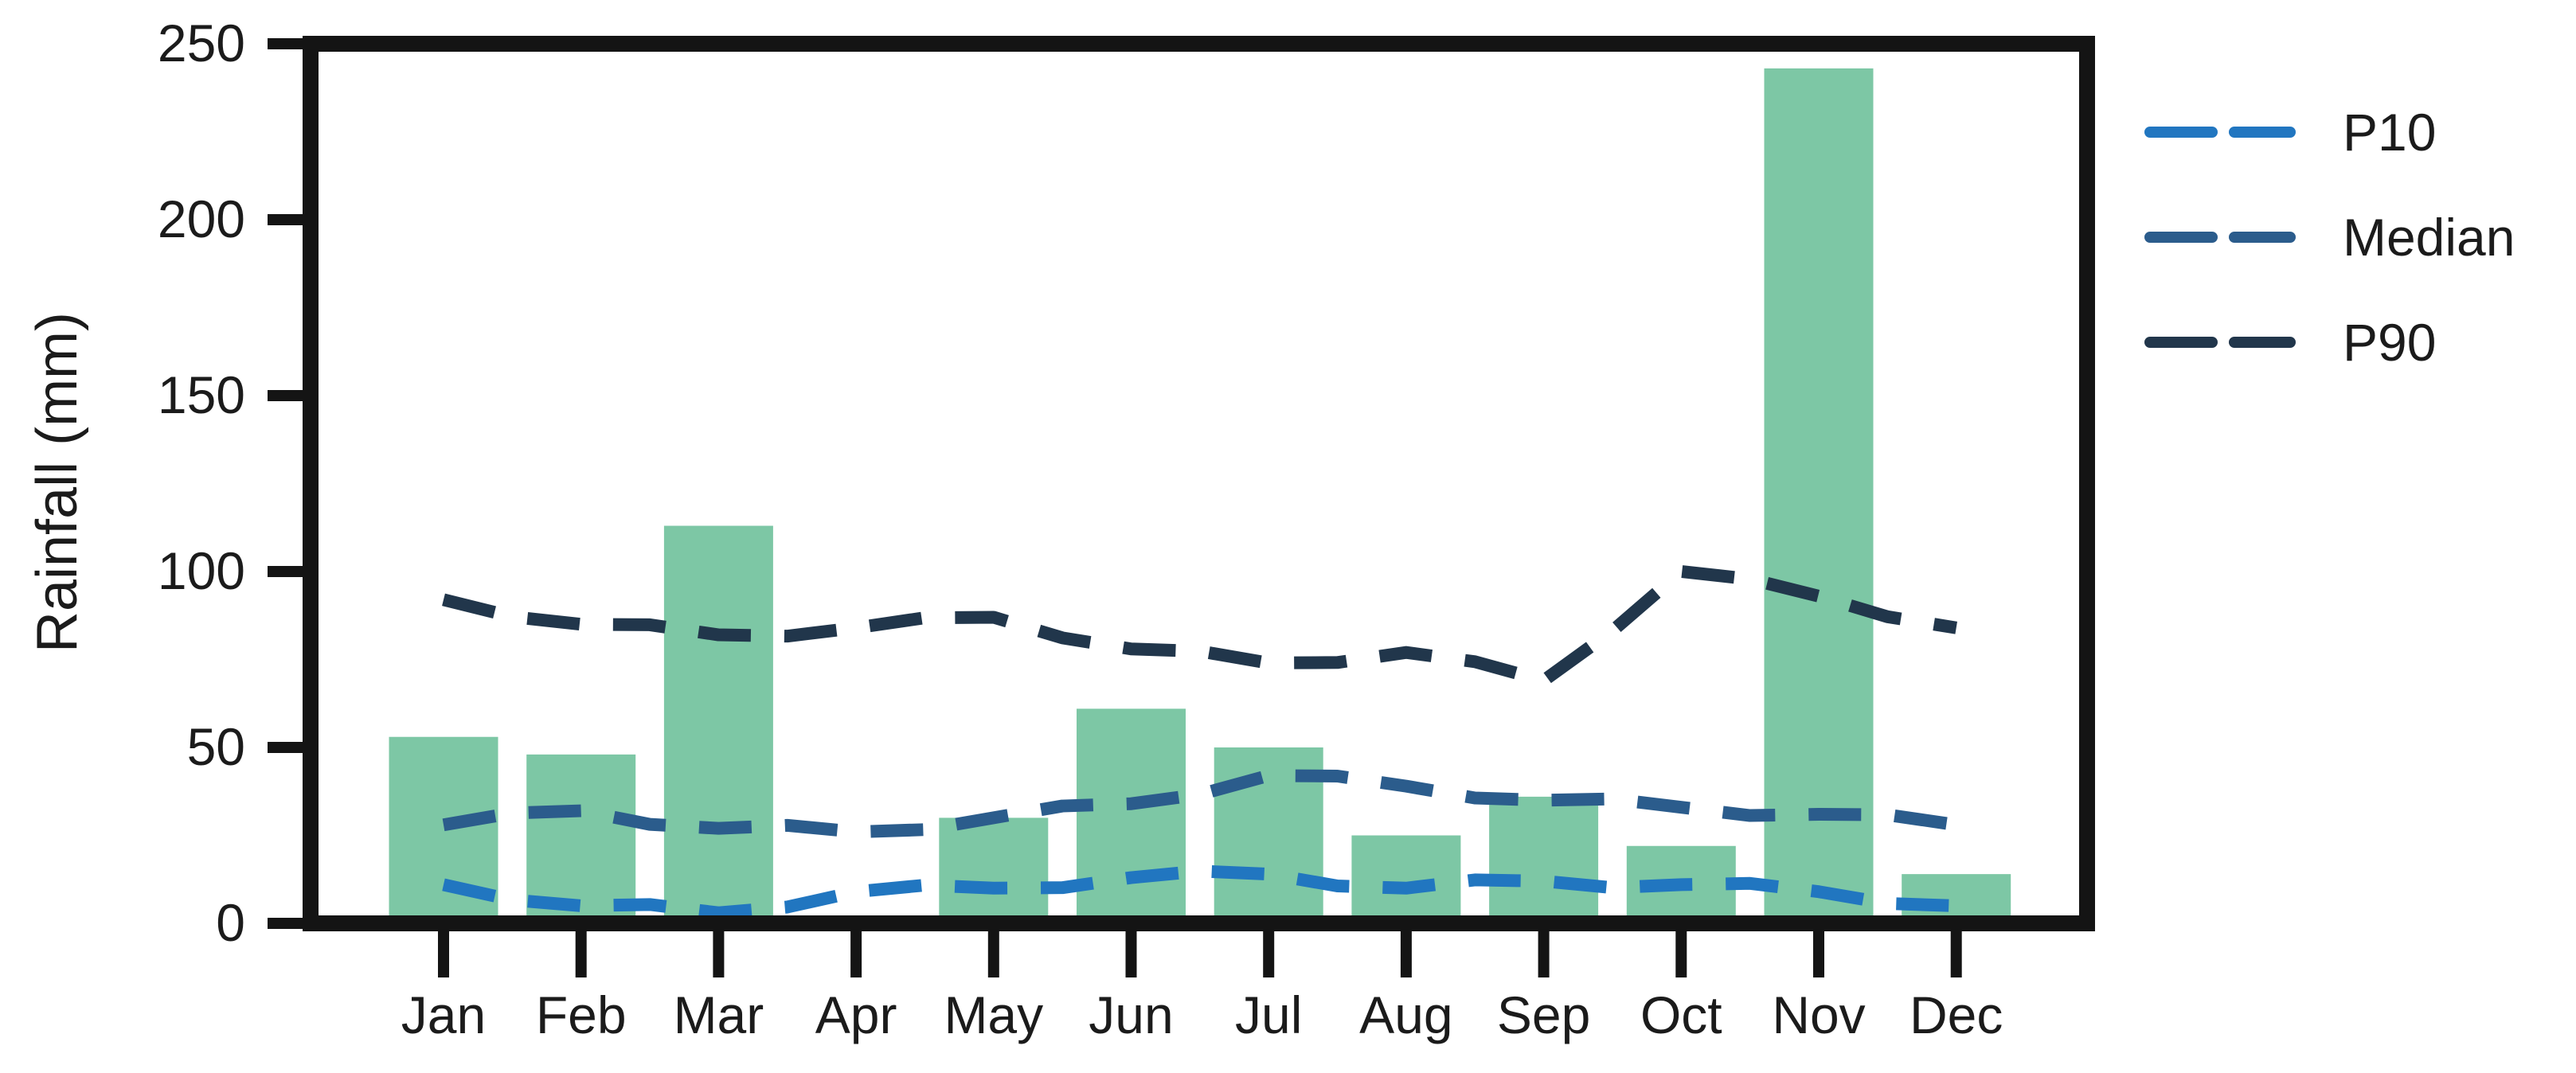 Image resolution: width=2576 pixels, height=1073 pixels. I want to click on y-tick-label-0: 0, so click(231, 922).